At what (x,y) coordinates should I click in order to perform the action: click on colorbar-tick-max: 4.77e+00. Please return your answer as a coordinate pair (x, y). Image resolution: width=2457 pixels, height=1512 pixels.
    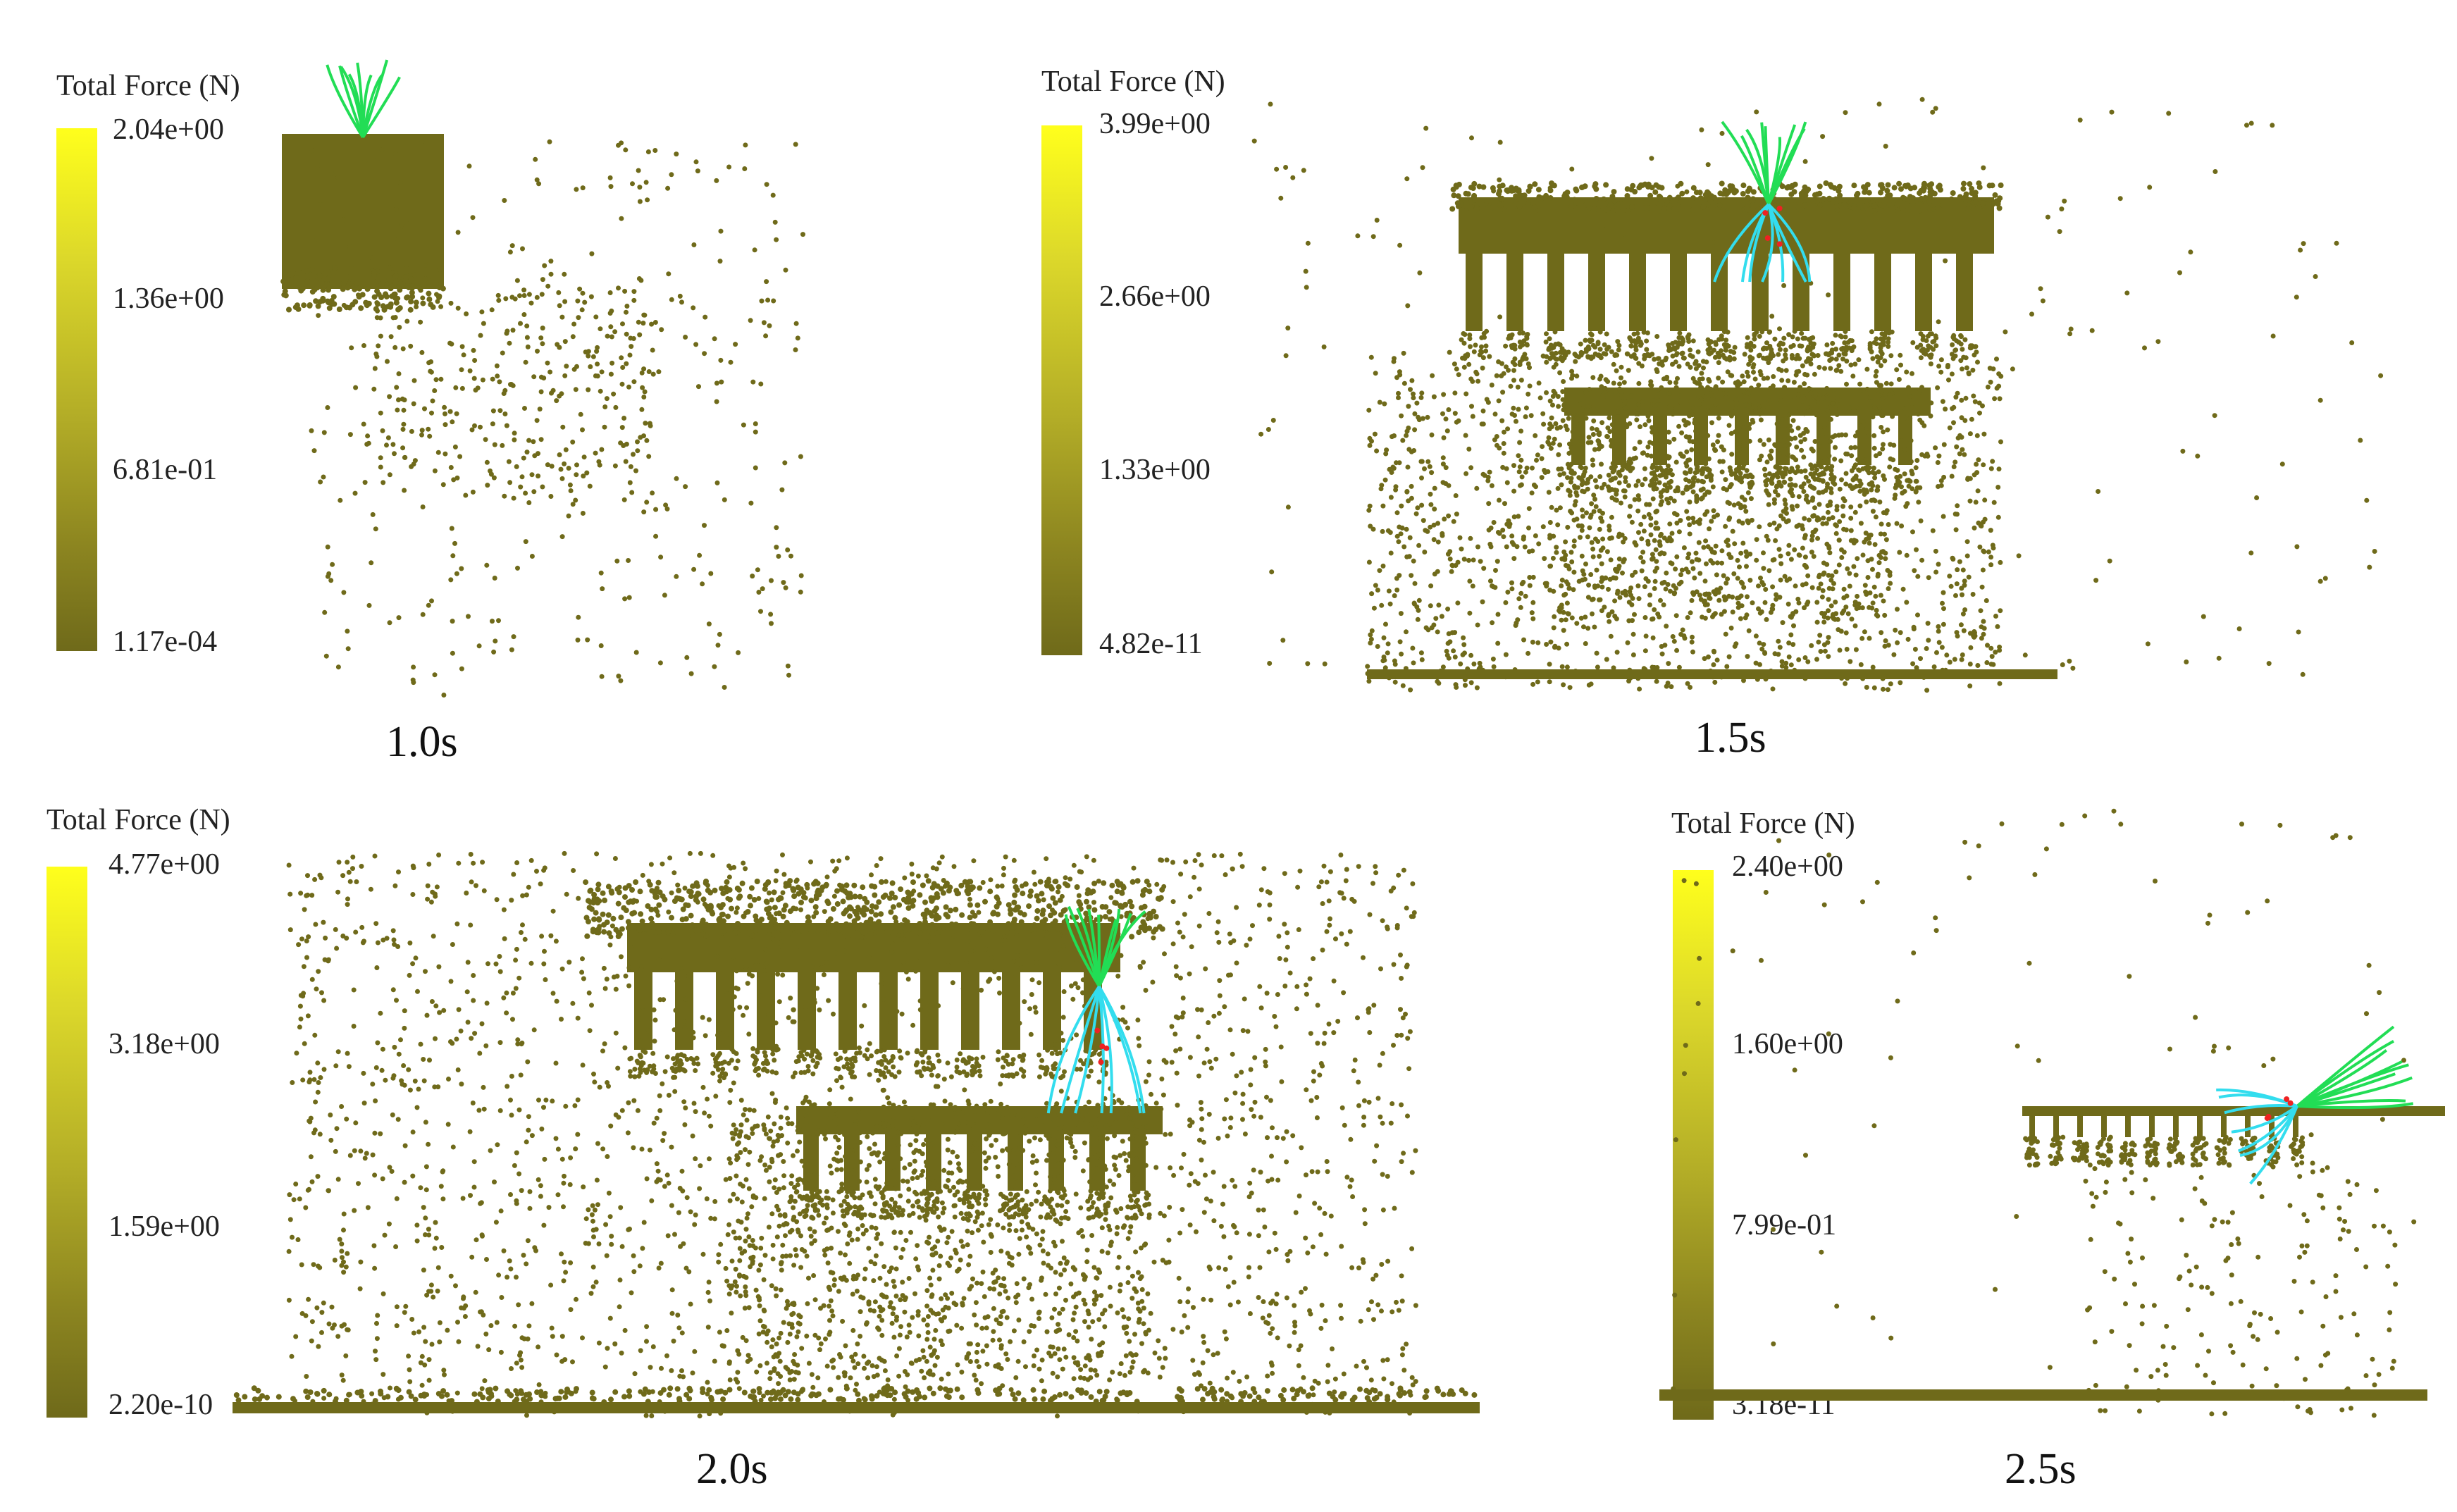
    Looking at the image, I should click on (164, 864).